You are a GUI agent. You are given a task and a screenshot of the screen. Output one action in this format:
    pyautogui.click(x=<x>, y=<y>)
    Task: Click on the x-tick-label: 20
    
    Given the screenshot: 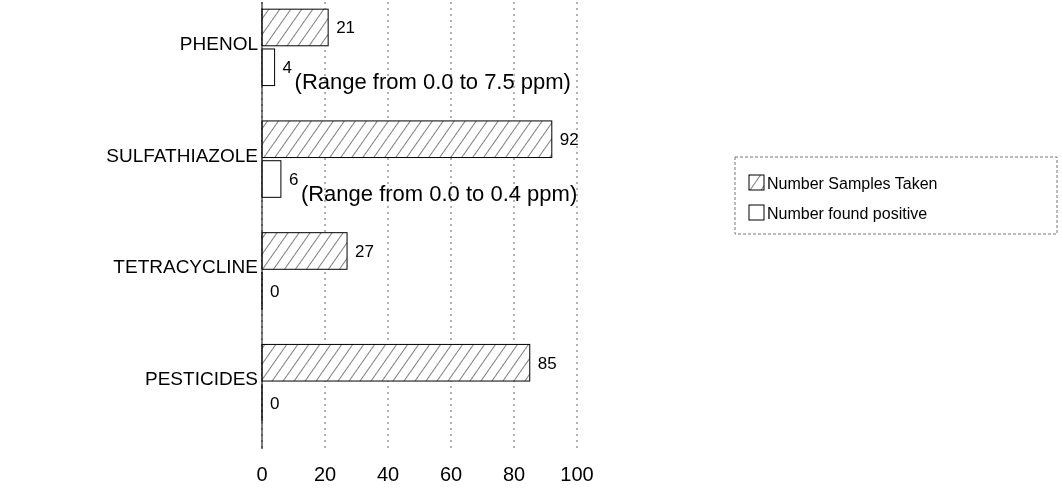 What is the action you would take?
    pyautogui.click(x=325, y=474)
    